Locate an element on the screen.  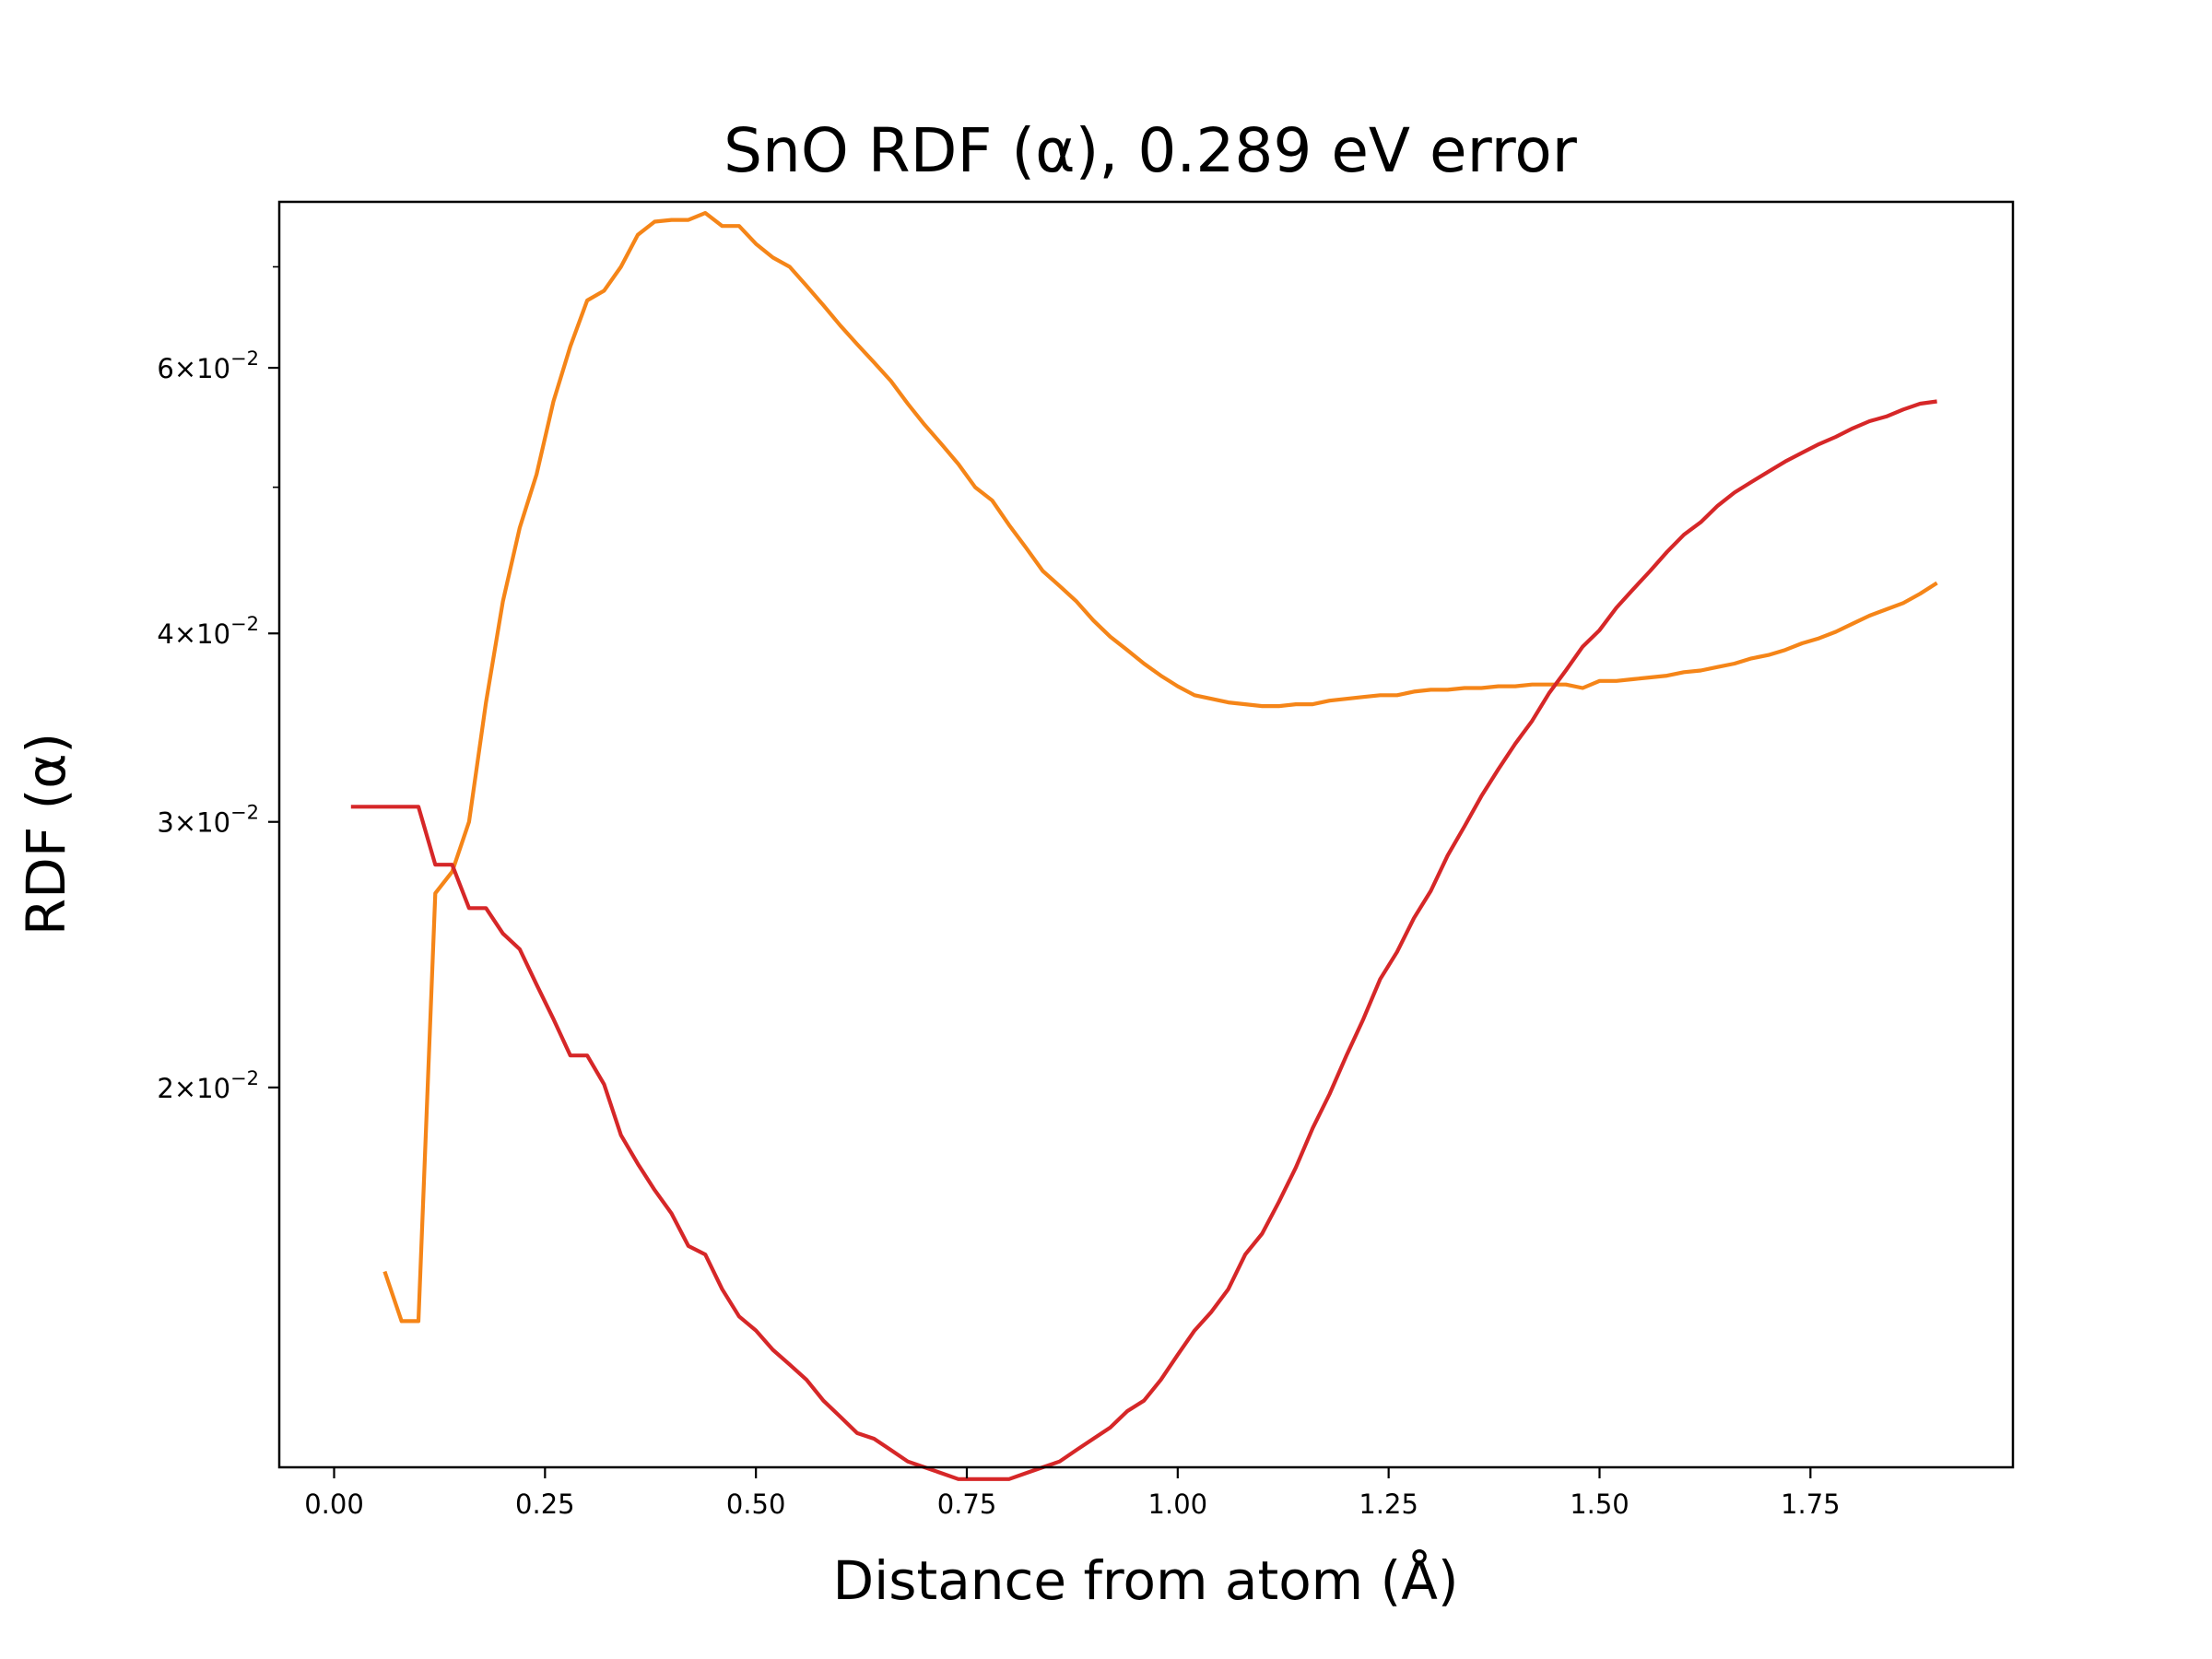
x-axis: 0.00 0.25 0.50 0.75 1.00 1.25 1.50 1.75 is located at coordinates (1072, 1493).